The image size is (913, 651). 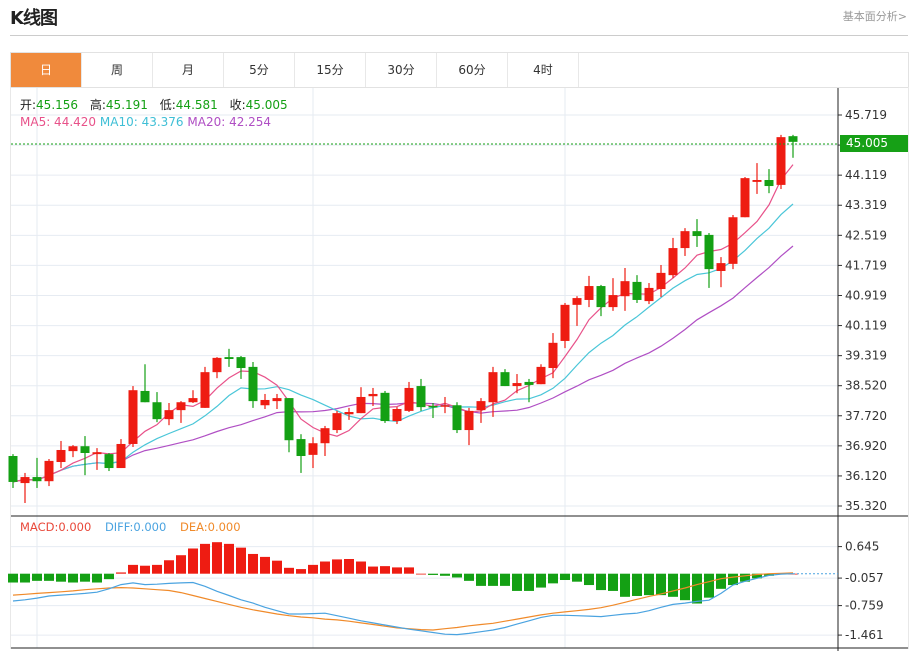 I want to click on tab-60min: 60分, so click(x=472, y=70).